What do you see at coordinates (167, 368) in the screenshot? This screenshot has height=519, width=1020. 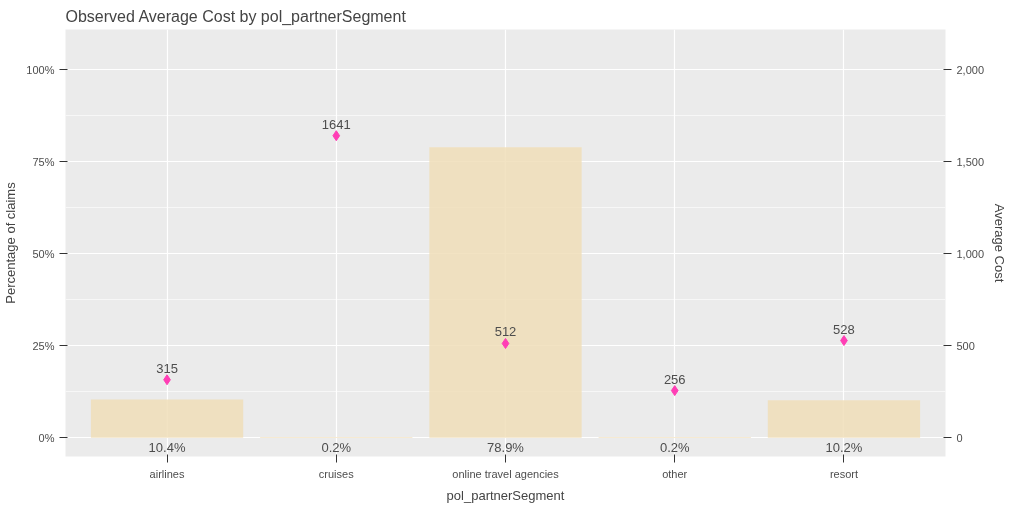 I see `data-label: 315` at bounding box center [167, 368].